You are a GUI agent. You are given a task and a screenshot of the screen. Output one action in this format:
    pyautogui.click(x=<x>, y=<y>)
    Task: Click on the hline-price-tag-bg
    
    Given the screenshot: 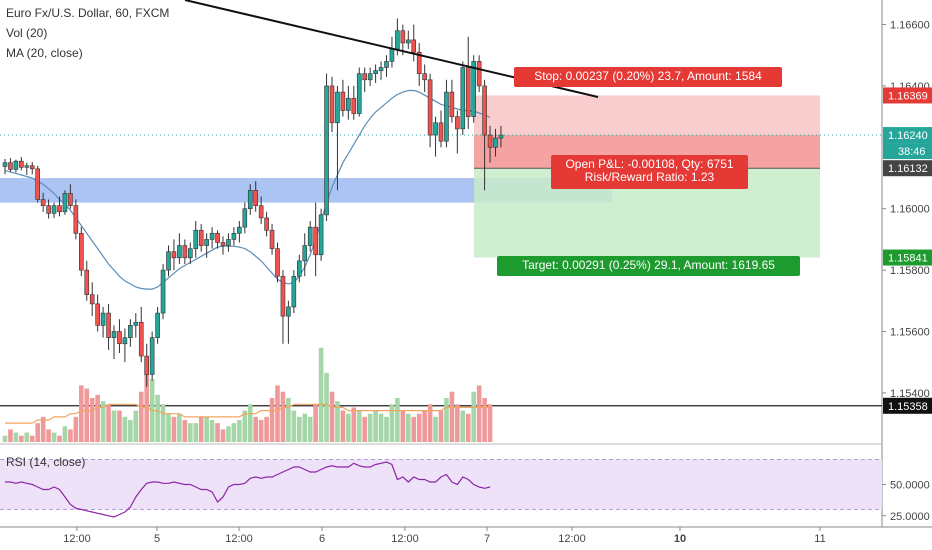 What is the action you would take?
    pyautogui.click(x=907, y=405)
    